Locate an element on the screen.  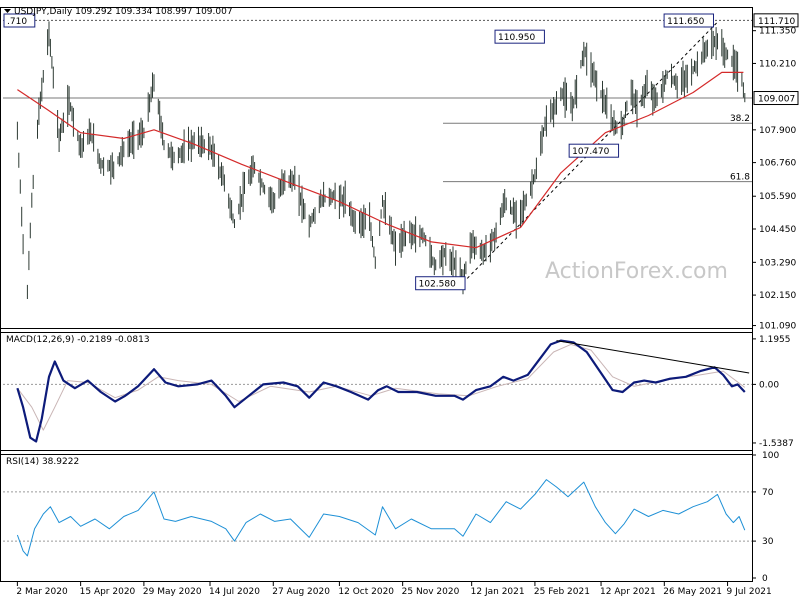
price-annotation-label-3: 107.470 is located at coordinates (590, 152).